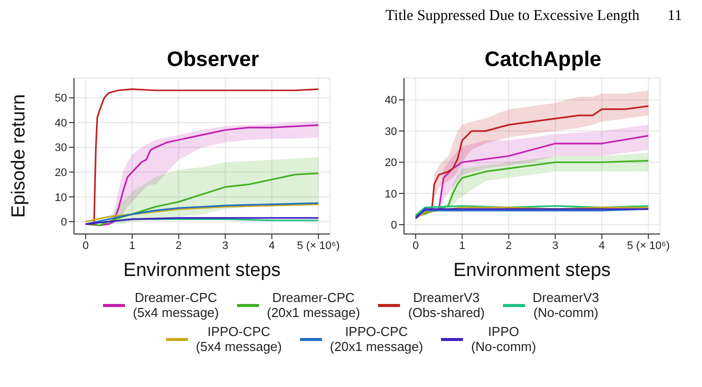 This screenshot has width=702, height=387. Describe the element at coordinates (313, 305) in the screenshot. I see `legend-label: Dreamer-CPC (20x1 message)` at that location.